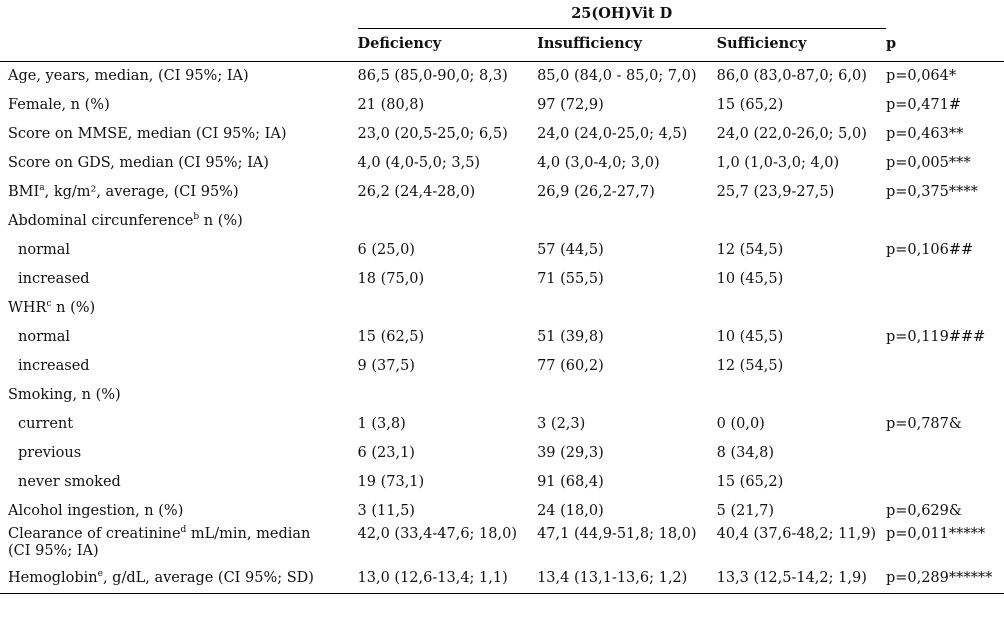 This screenshot has width=1004, height=617. I want to click on cell-deficiency: 23,0 (20,5-25,0; 6,5), so click(432, 134).